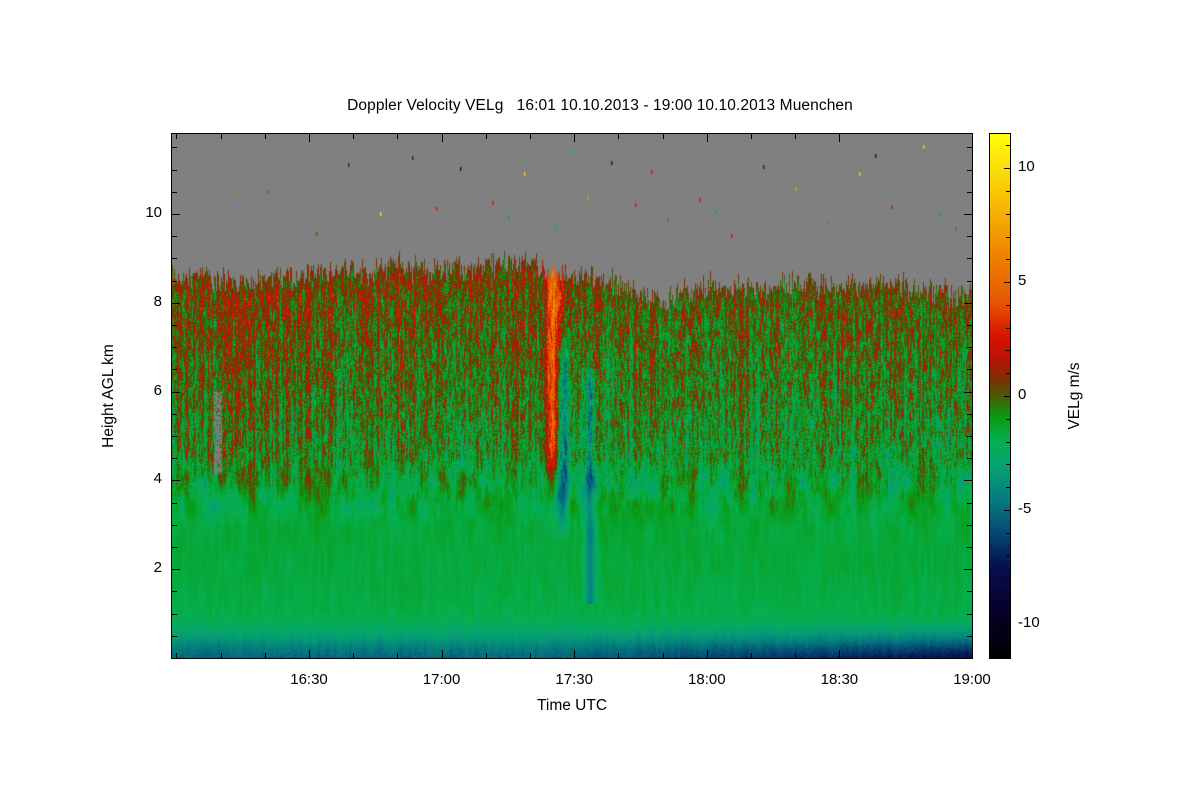  What do you see at coordinates (839, 679) in the screenshot?
I see `x-tick-label-18:30: 18:30` at bounding box center [839, 679].